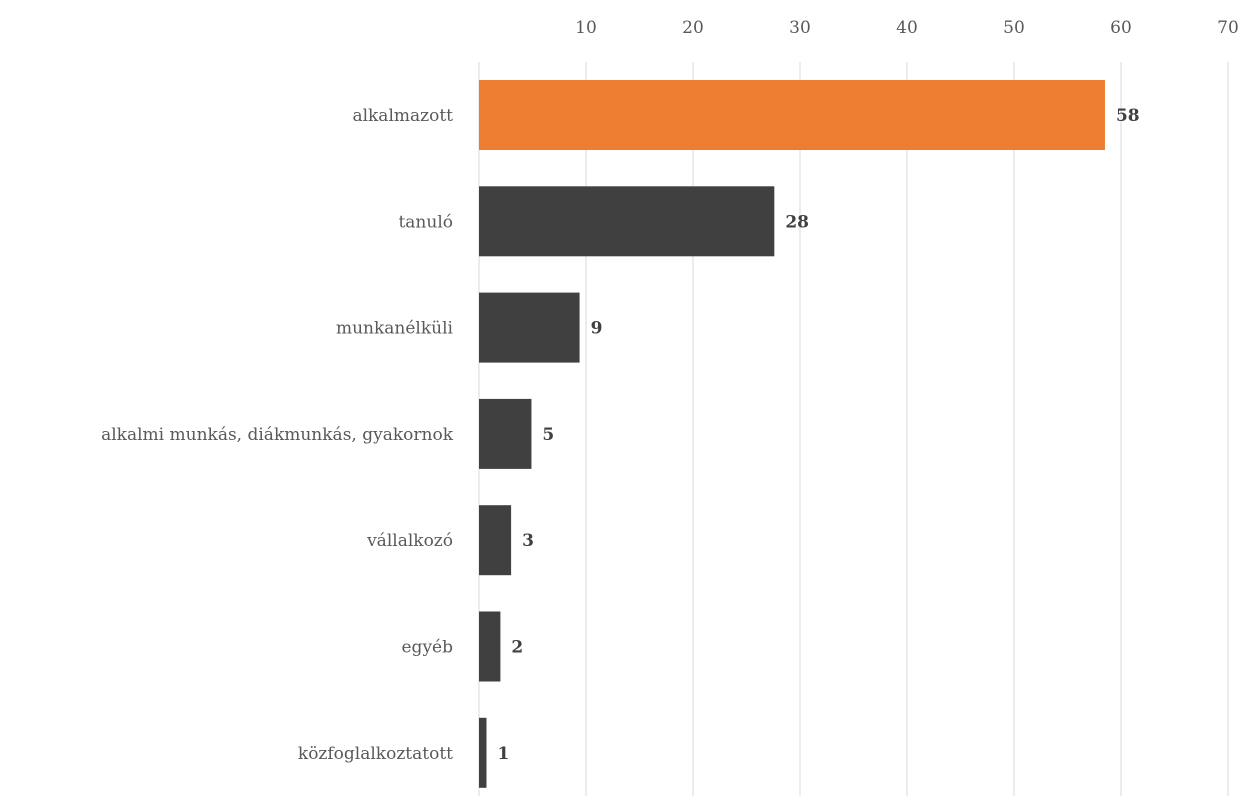 This screenshot has height=805, width=1241. What do you see at coordinates (425, 222) in the screenshot?
I see `category-label: tanuló` at bounding box center [425, 222].